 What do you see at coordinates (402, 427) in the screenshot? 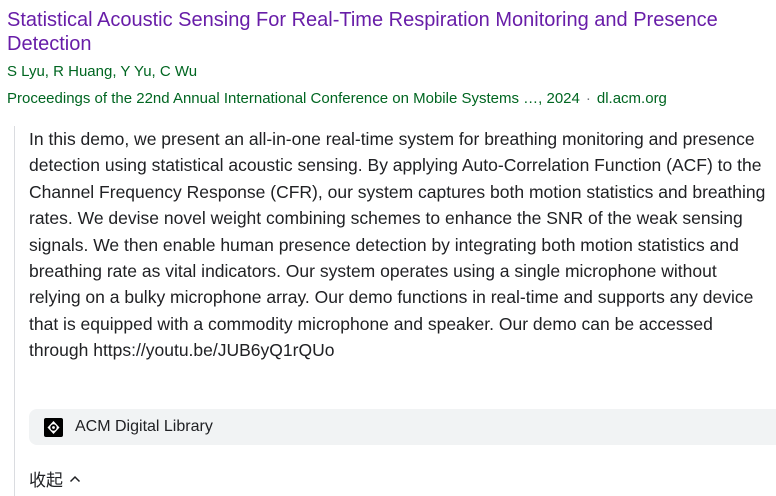
I see `source-chip-acm: ACM Digital Library` at bounding box center [402, 427].